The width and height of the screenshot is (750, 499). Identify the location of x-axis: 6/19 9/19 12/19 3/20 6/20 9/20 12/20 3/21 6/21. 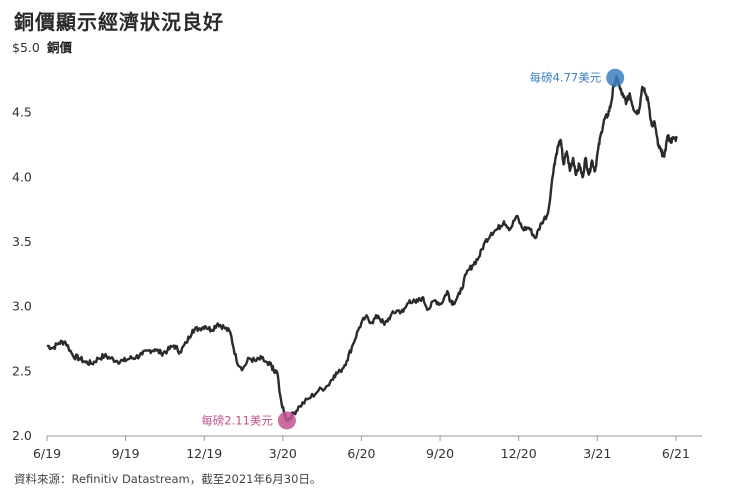
(361, 448).